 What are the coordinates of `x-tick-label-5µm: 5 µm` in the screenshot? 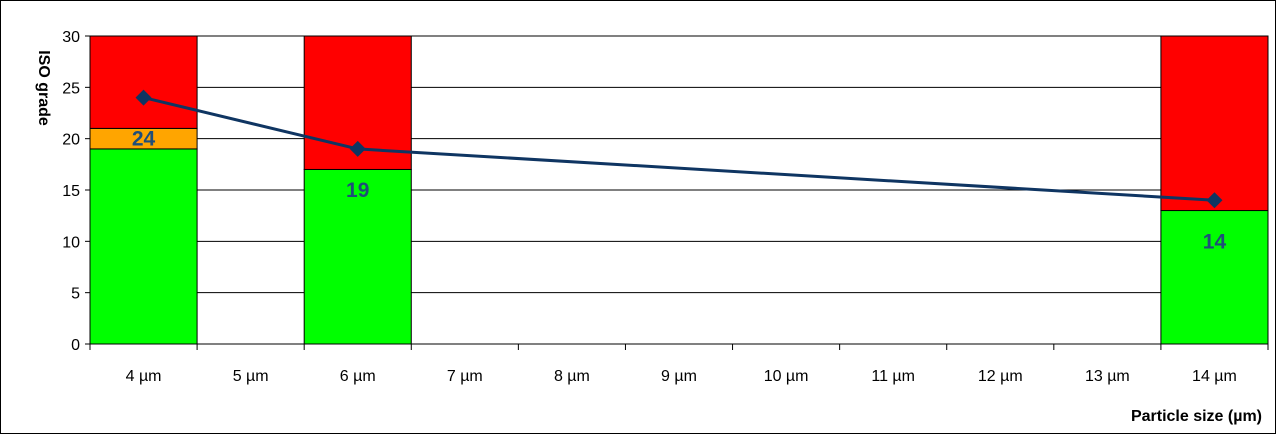 It's located at (251, 376).